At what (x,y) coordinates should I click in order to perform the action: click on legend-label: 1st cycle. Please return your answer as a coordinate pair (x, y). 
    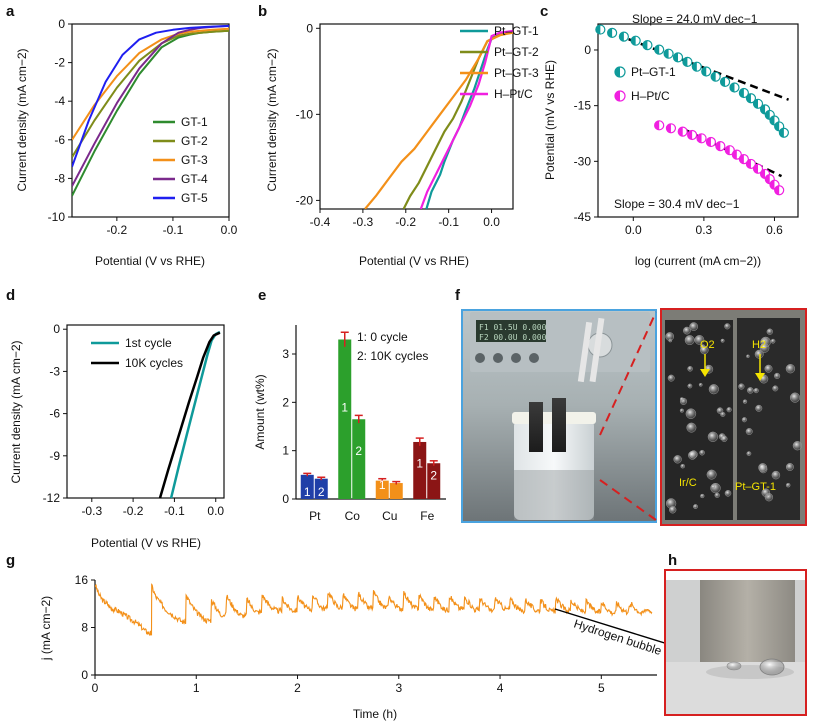
    Looking at the image, I should click on (148, 343).